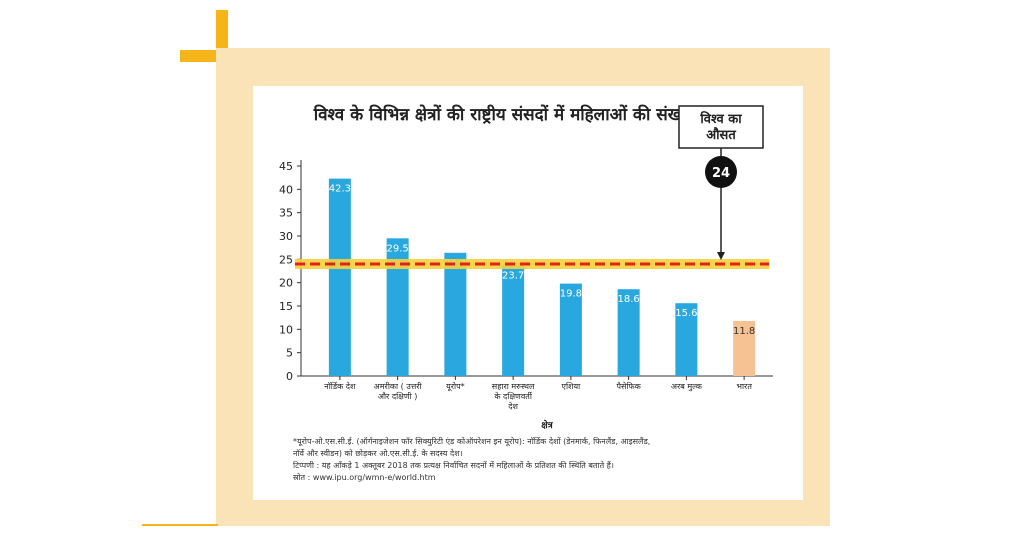 The width and height of the screenshot is (1024, 538). Describe the element at coordinates (513, 406) in the screenshot. I see `category-label: देश` at that location.